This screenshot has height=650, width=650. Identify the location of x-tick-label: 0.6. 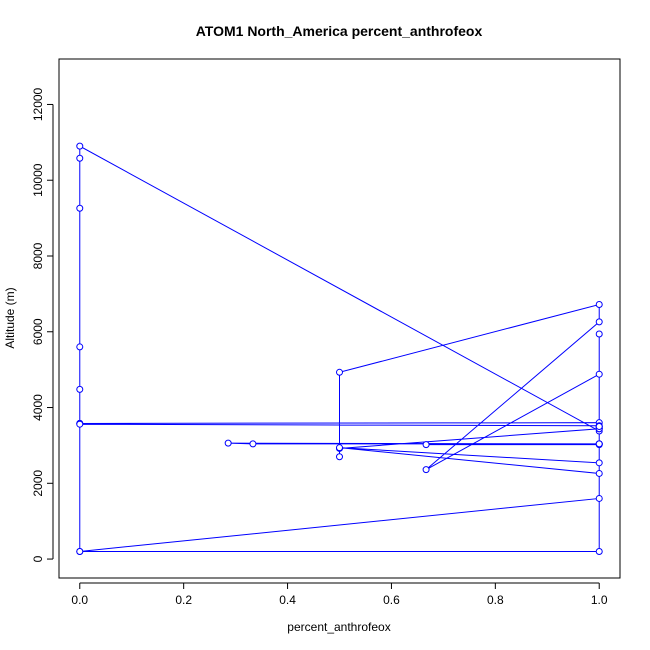
(391, 600).